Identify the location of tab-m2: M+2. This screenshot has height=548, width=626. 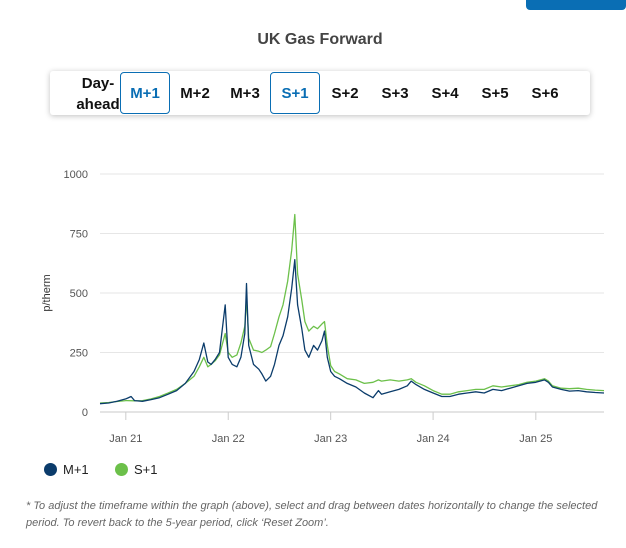
(195, 93).